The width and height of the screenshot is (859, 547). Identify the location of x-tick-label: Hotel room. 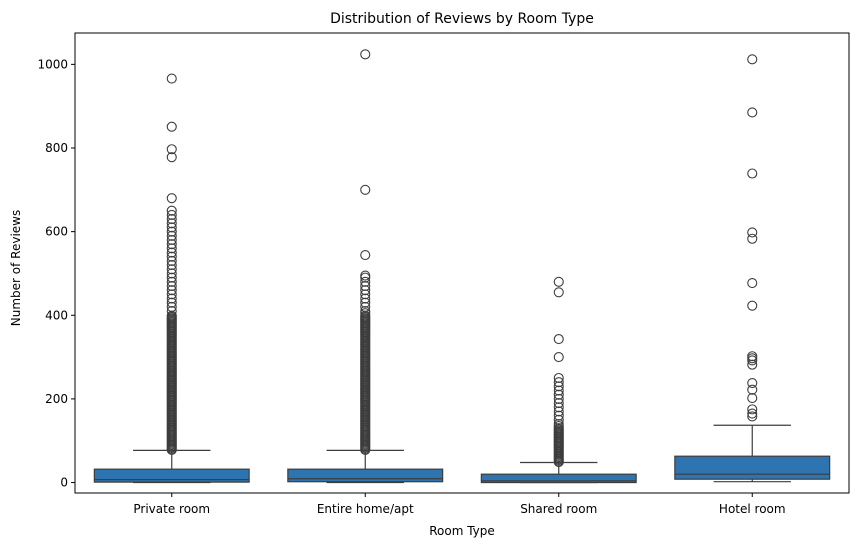
(752, 509).